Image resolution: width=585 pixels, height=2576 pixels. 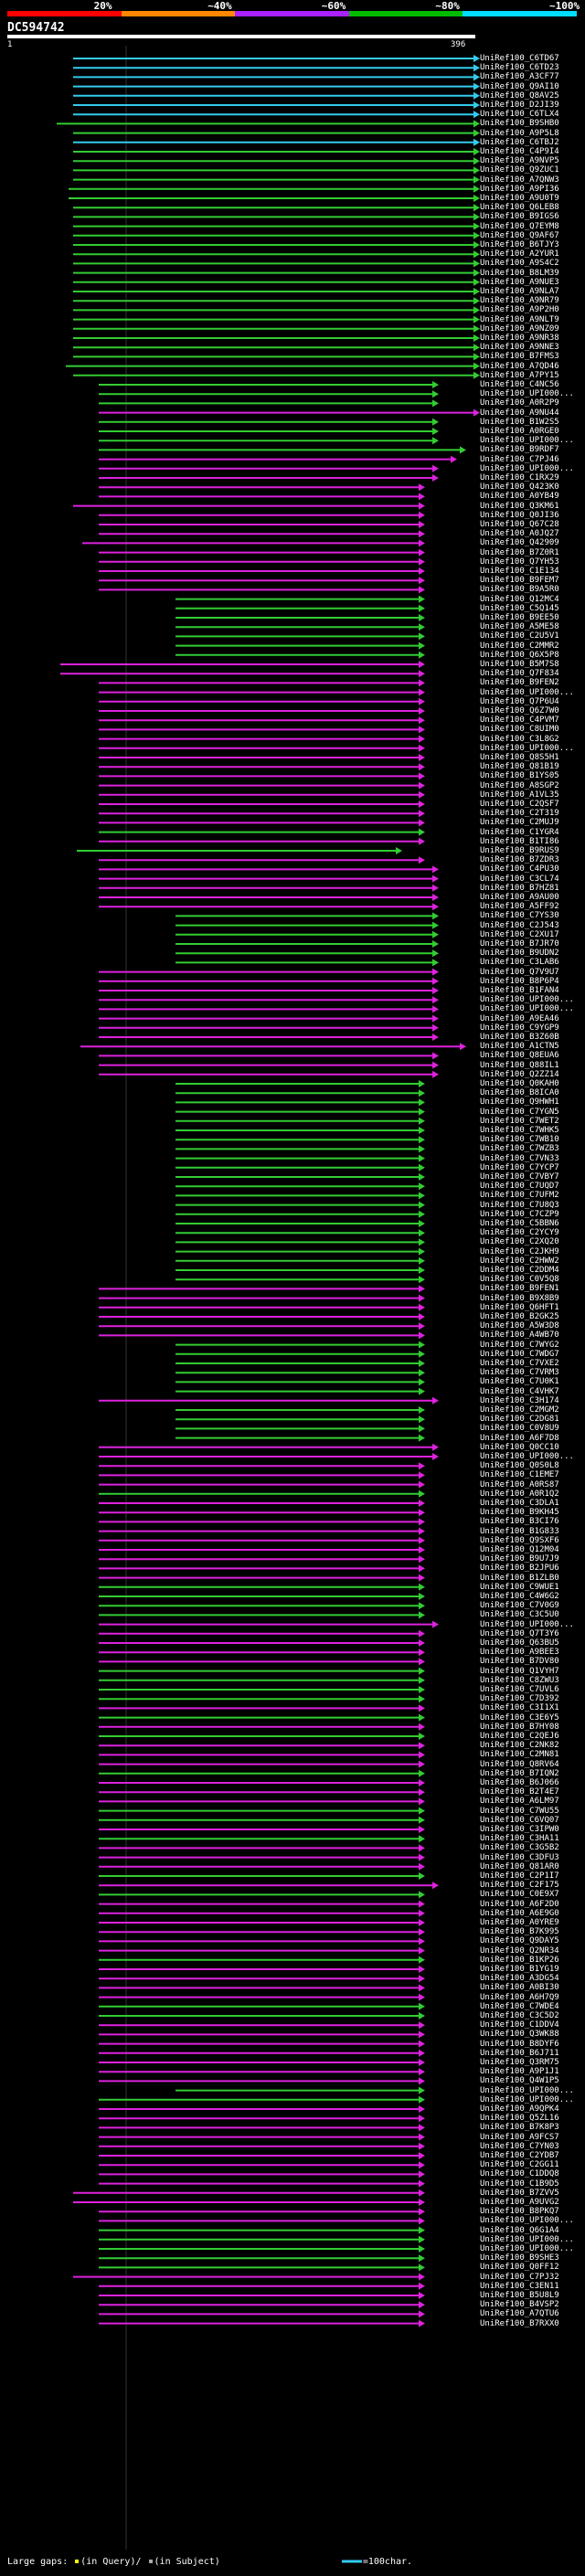 I want to click on hit-label: UniRef100_B7RXX0, so click(x=519, y=2323).